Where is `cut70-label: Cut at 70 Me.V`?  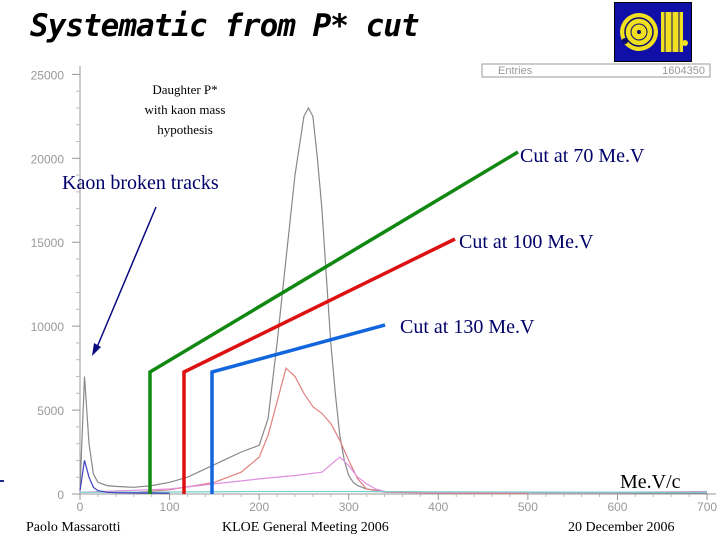 cut70-label: Cut at 70 Me.V is located at coordinates (582, 156).